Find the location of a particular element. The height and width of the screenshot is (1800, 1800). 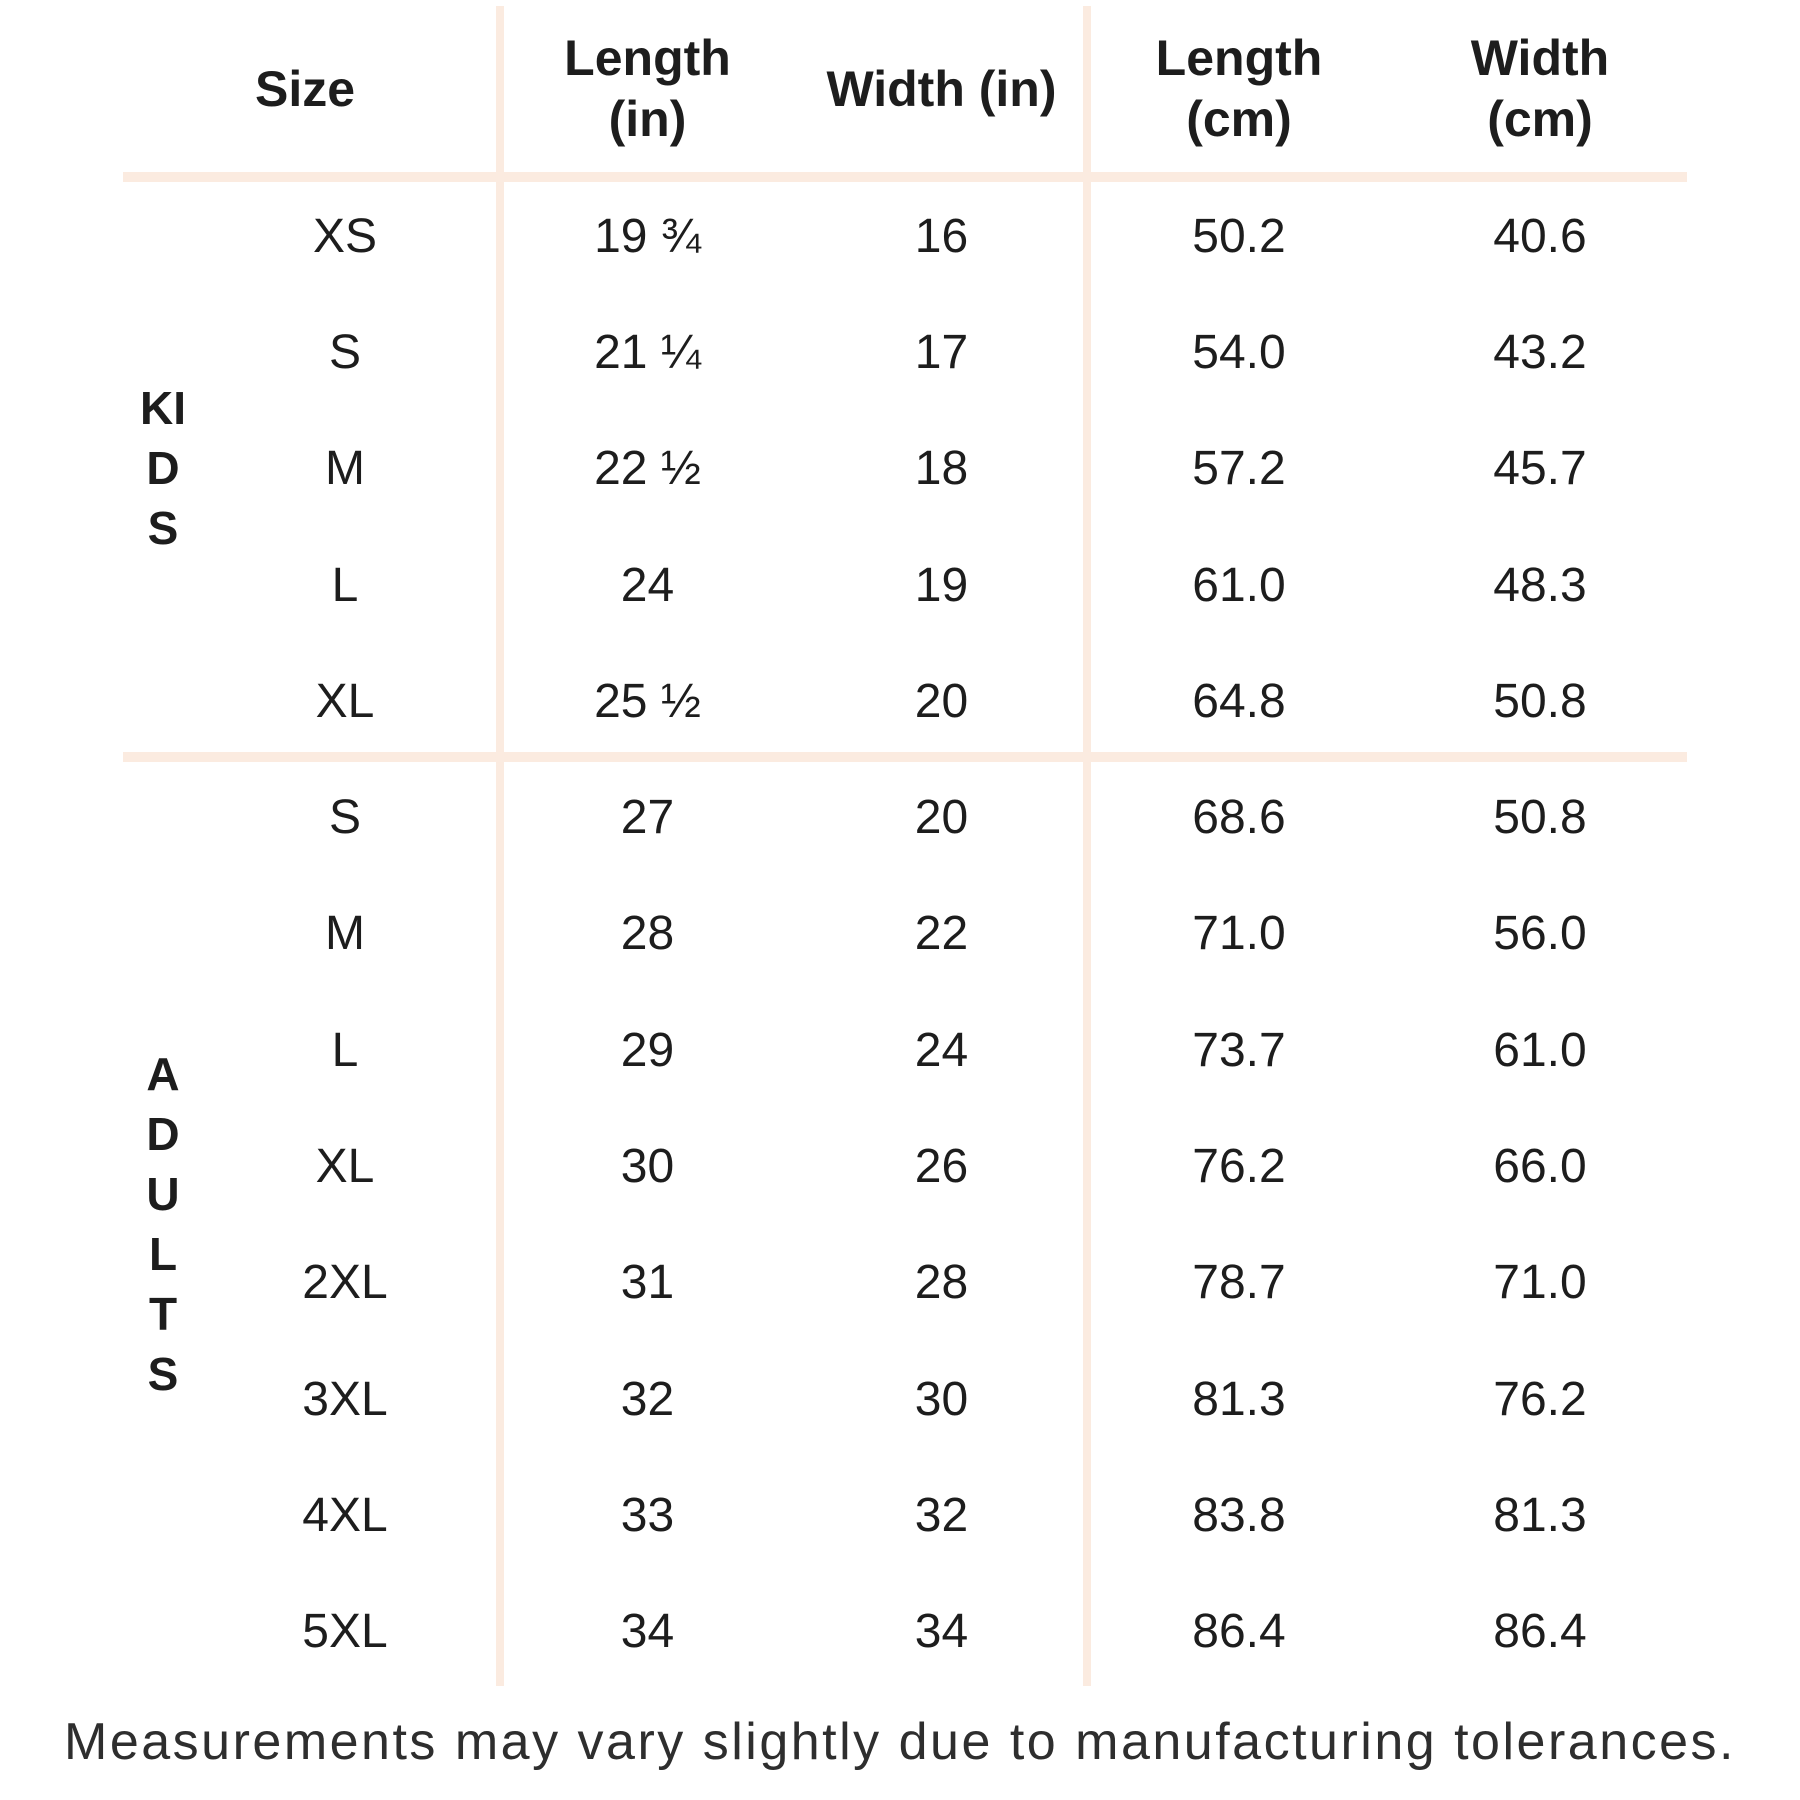

group-label-adults: ADULTS is located at coordinates (163, 1224).